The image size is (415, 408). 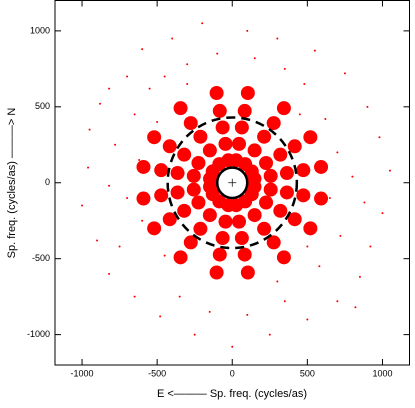 I want to click on x-tick-label: 0, so click(x=232, y=373).